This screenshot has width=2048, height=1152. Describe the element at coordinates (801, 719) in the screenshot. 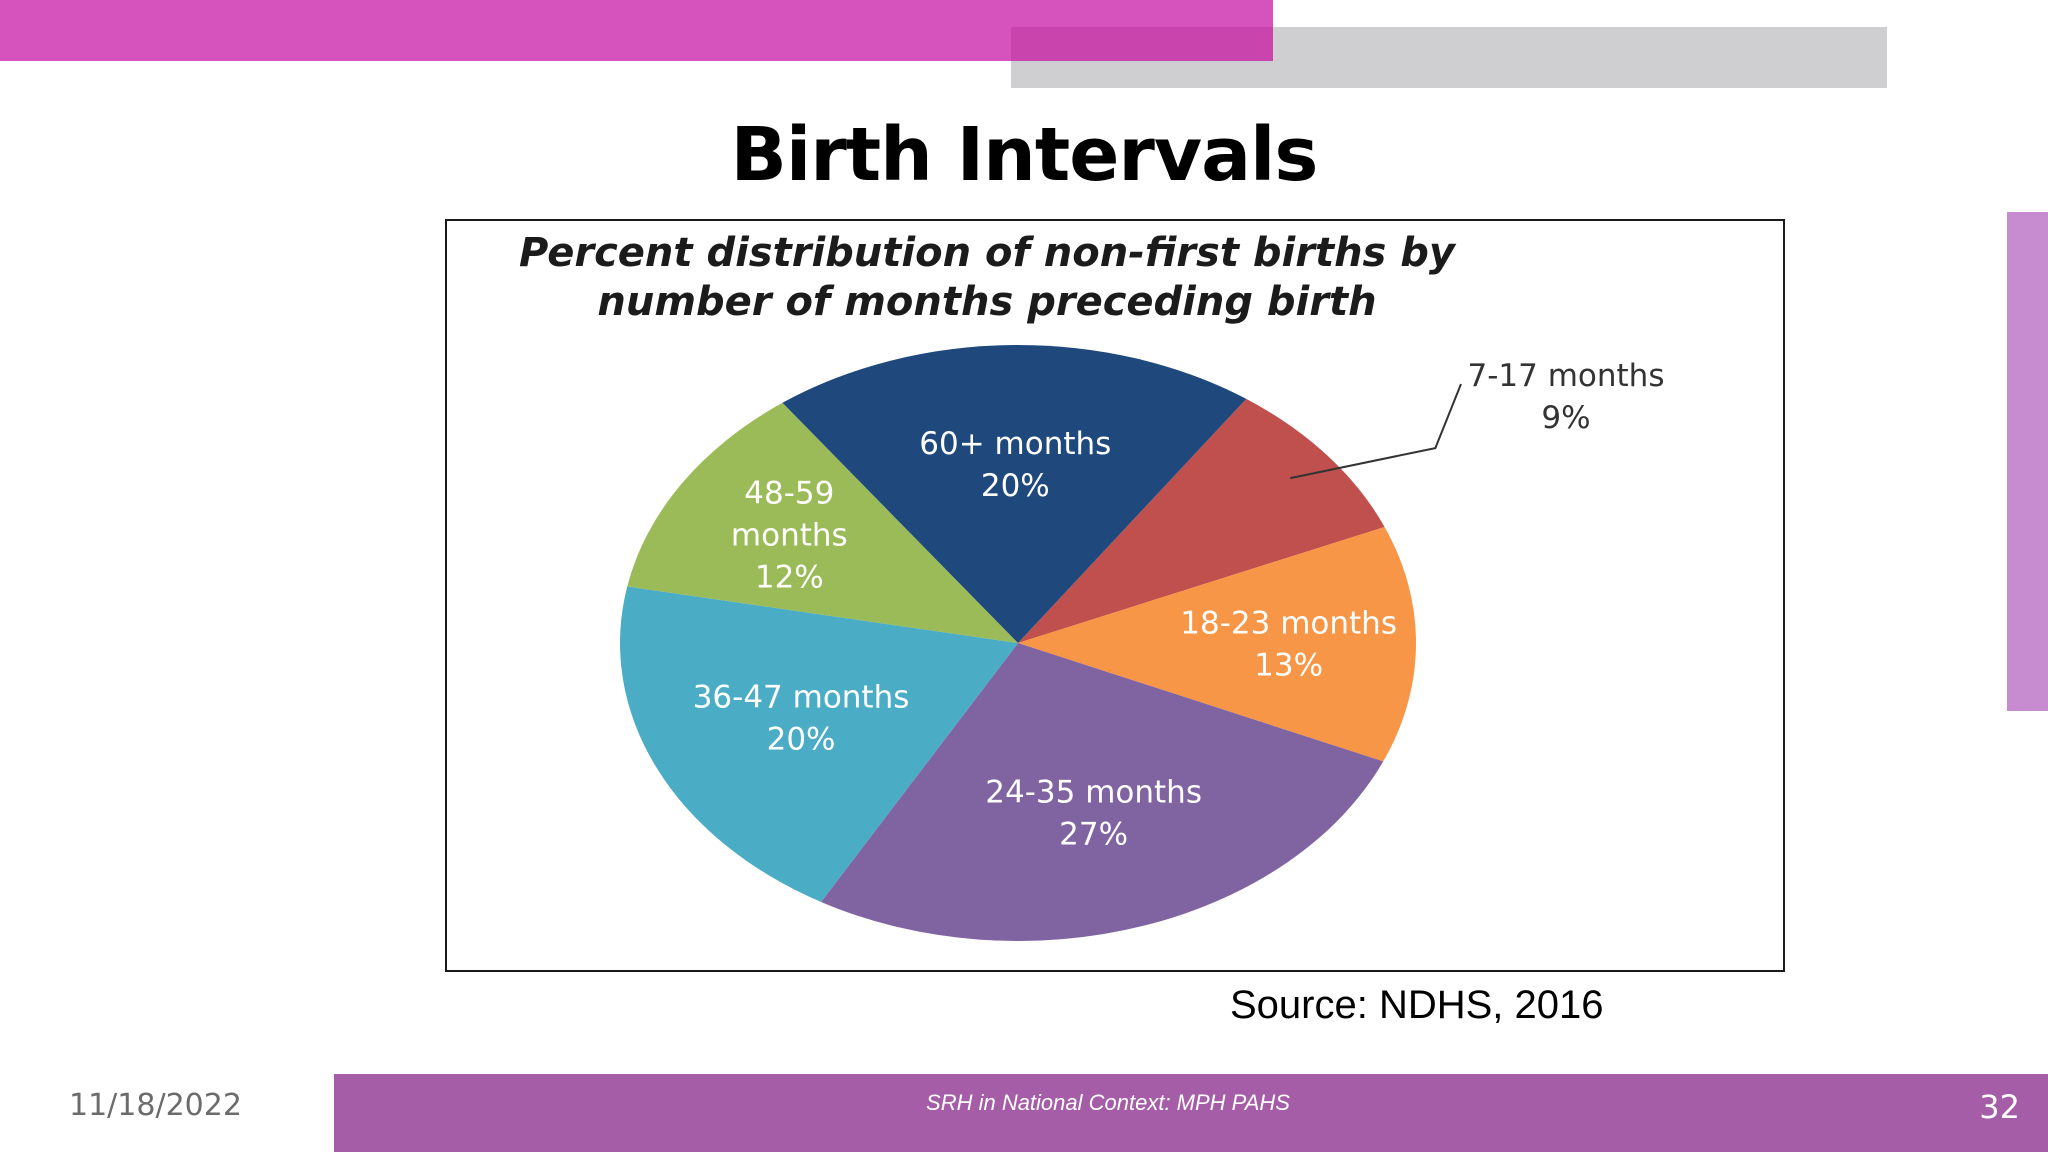

I see `pie-label-36-47-months: 36-47 months 20%` at that location.